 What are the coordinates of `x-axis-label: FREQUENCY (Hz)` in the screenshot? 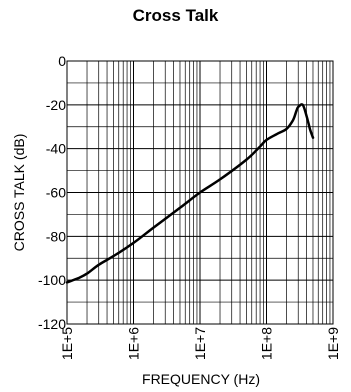 It's located at (201, 379).